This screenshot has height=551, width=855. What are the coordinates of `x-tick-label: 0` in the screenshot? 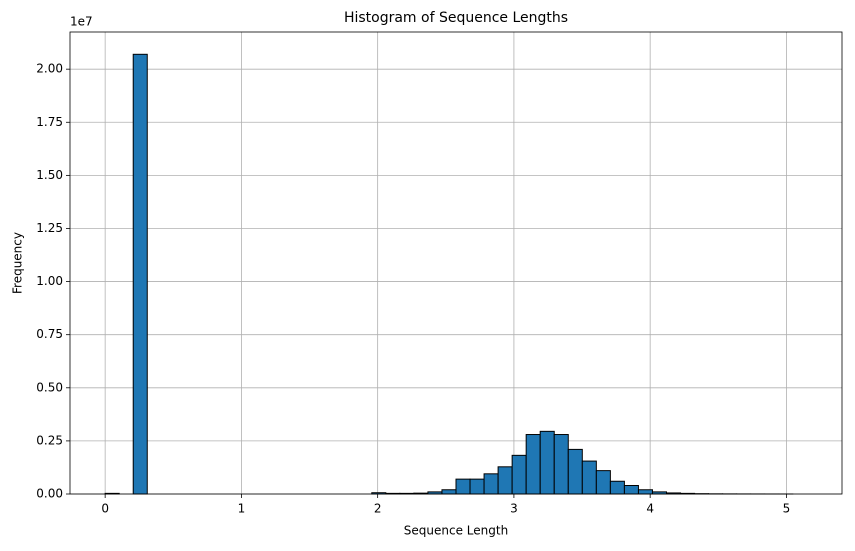 It's located at (105, 509).